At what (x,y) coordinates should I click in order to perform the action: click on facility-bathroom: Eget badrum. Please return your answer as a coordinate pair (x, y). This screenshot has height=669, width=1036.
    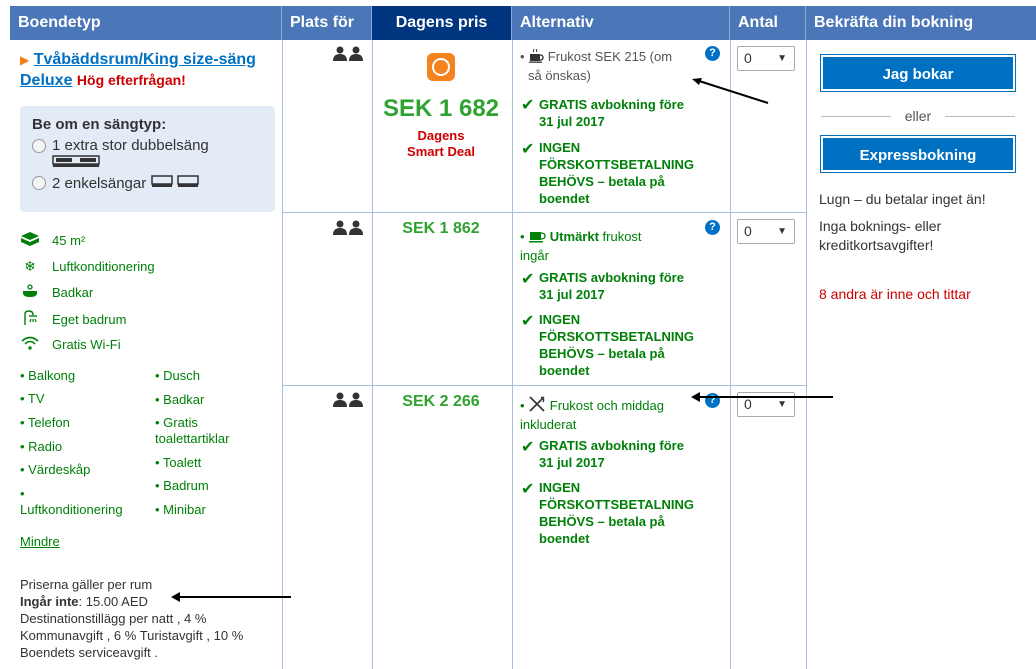
    Looking at the image, I should click on (73, 319).